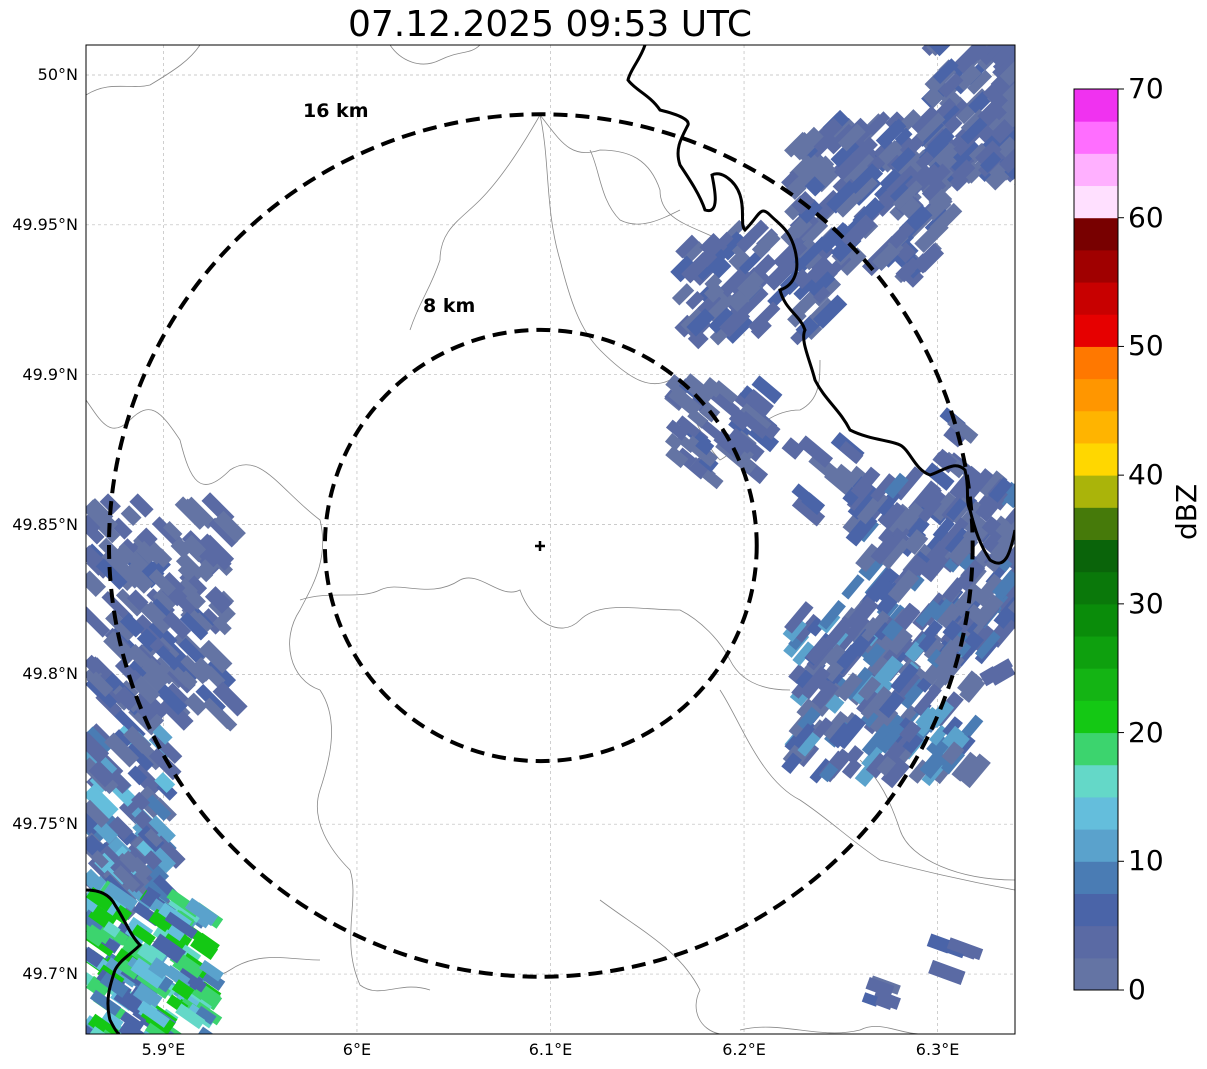  What do you see at coordinates (163, 1049) in the screenshot?
I see `lon-tick-label: 5.9°E` at bounding box center [163, 1049].